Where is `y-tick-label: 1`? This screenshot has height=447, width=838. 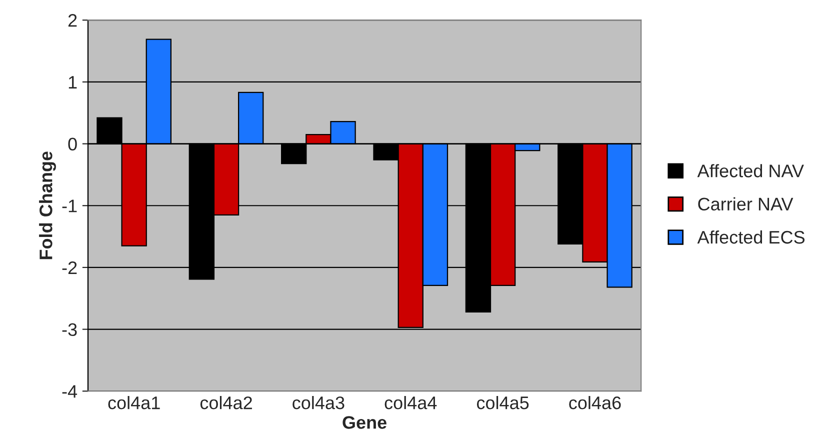
y-tick-label: 1 is located at coordinates (72, 82).